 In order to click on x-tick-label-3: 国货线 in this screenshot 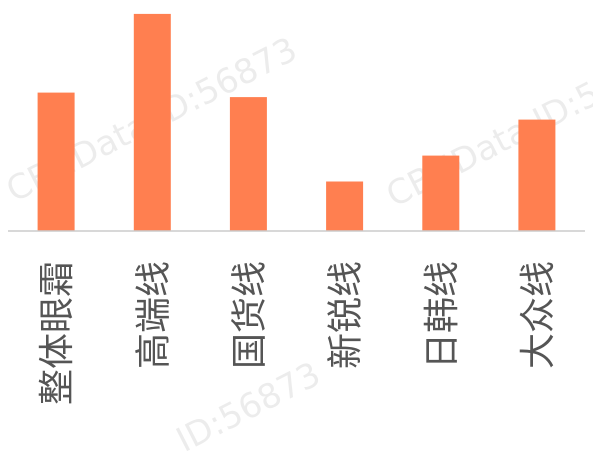, I will do `click(249, 315)`.